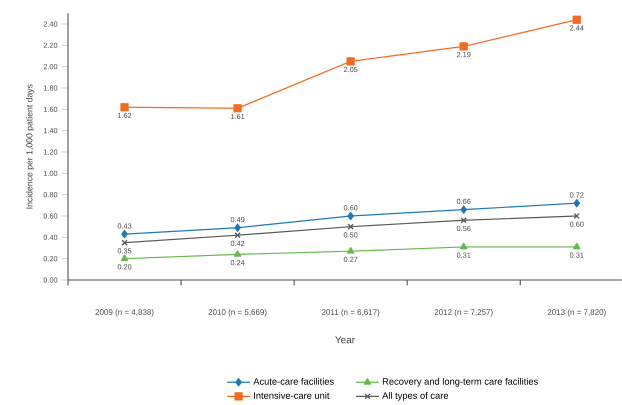 This screenshot has height=405, width=622. What do you see at coordinates (577, 313) in the screenshot?
I see `x-tick-label: 2013 (n = 7,820)` at bounding box center [577, 313].